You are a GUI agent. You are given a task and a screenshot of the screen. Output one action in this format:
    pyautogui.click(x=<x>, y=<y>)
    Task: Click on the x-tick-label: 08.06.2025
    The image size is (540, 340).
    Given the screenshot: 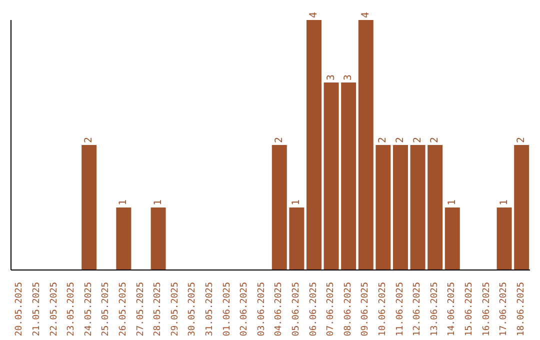 What is the action you would take?
    pyautogui.click(x=348, y=309)
    